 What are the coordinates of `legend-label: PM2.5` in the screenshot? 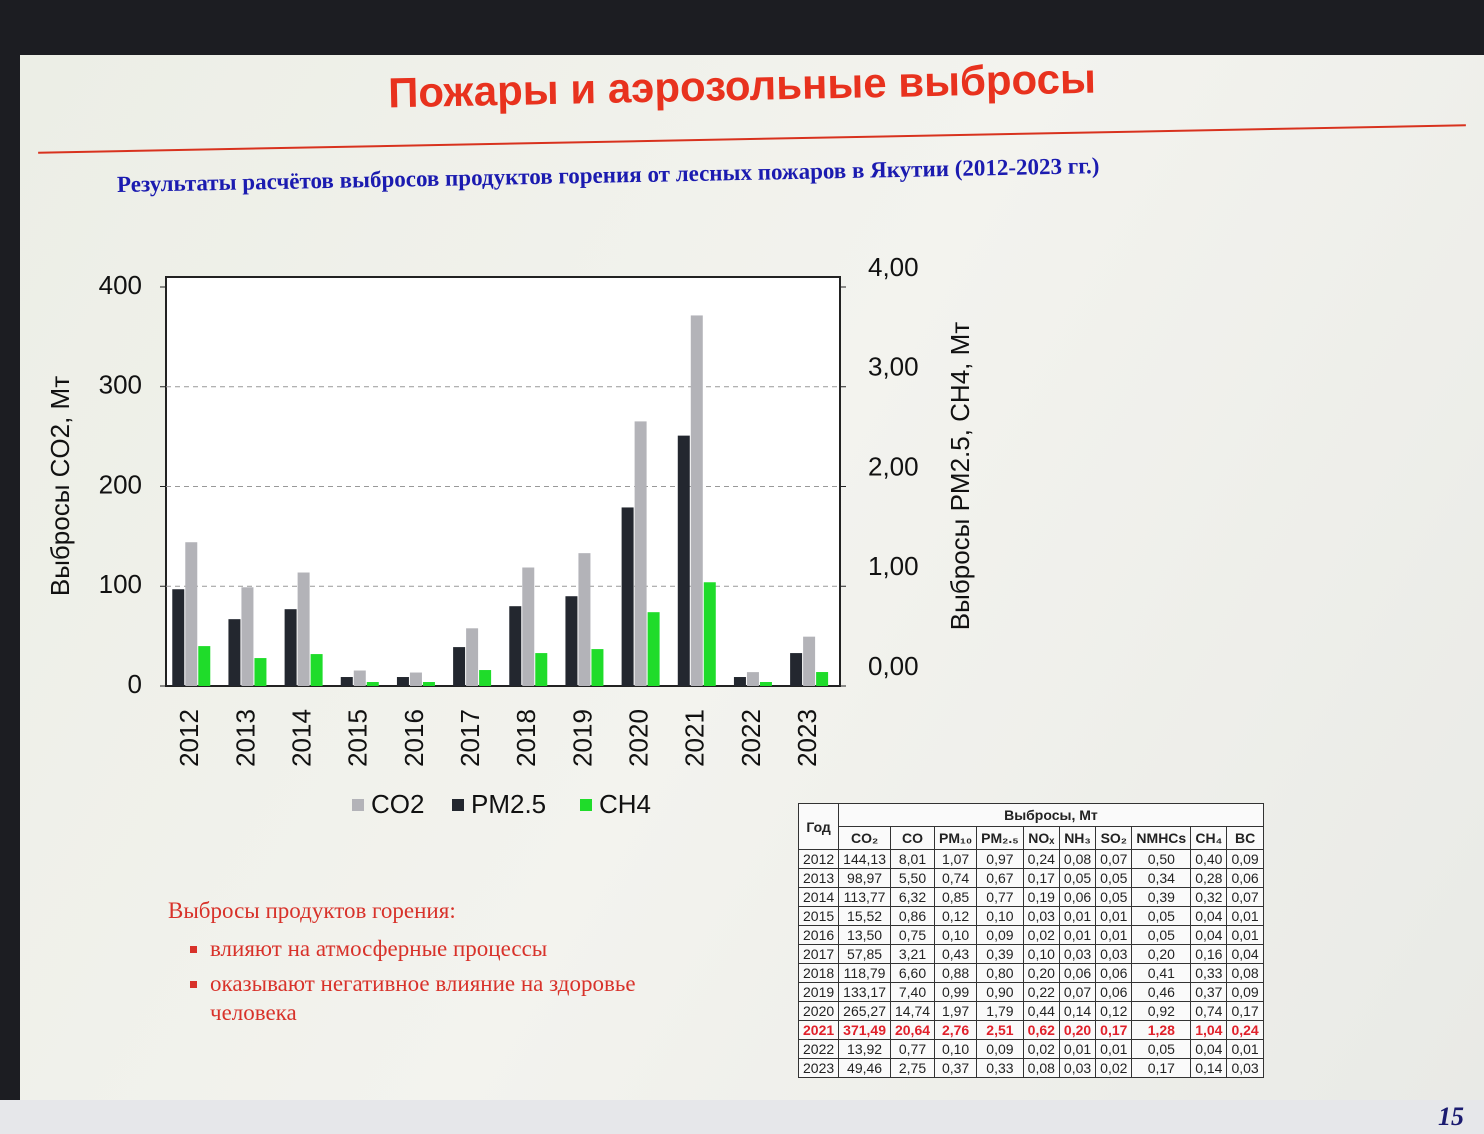 It's located at (508, 804).